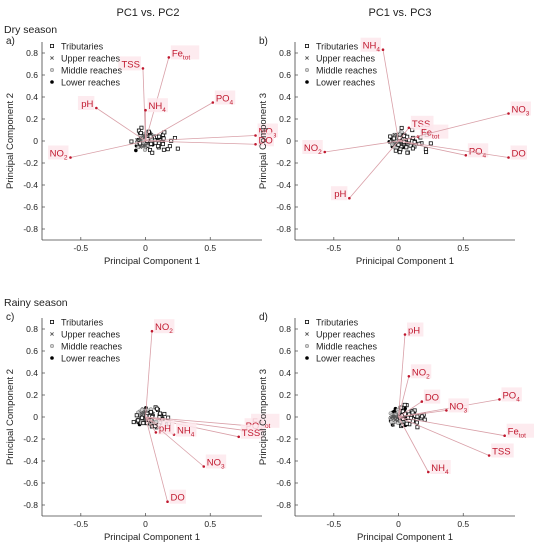  What do you see at coordinates (405, 537) in the screenshot?
I see `x-axis-label: Principal Component 1` at bounding box center [405, 537].